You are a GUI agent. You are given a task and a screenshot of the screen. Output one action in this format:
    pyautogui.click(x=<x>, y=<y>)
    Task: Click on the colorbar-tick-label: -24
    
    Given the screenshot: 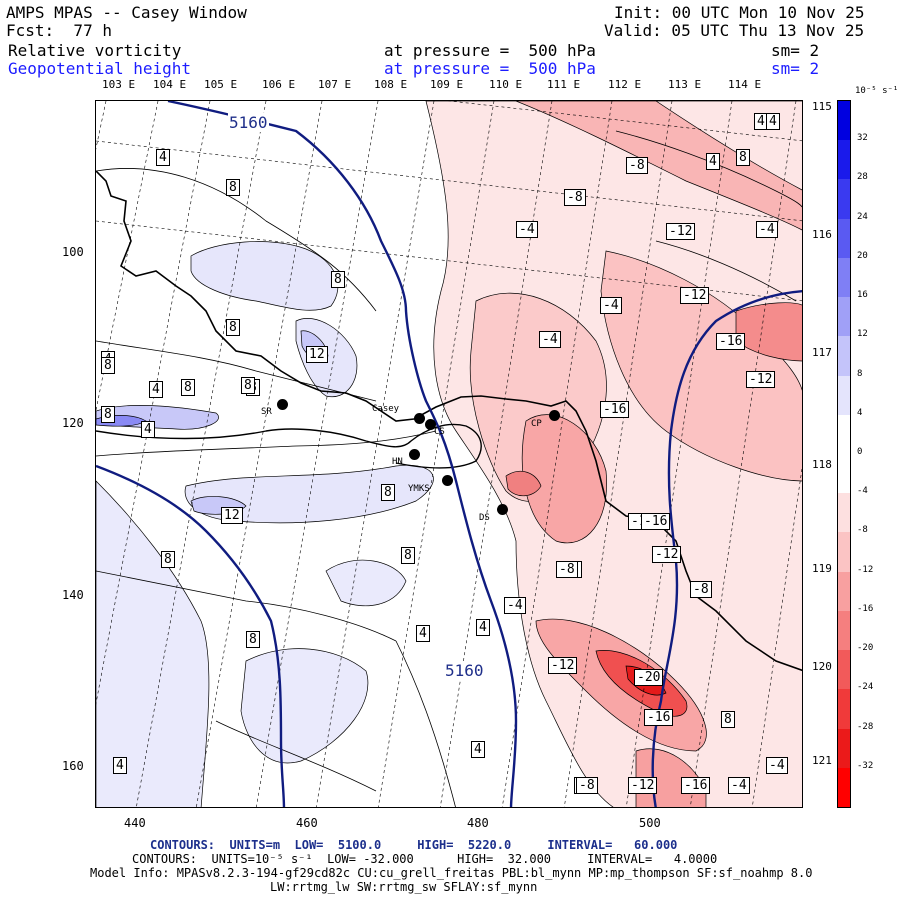 What is the action you would take?
    pyautogui.click(x=865, y=687)
    